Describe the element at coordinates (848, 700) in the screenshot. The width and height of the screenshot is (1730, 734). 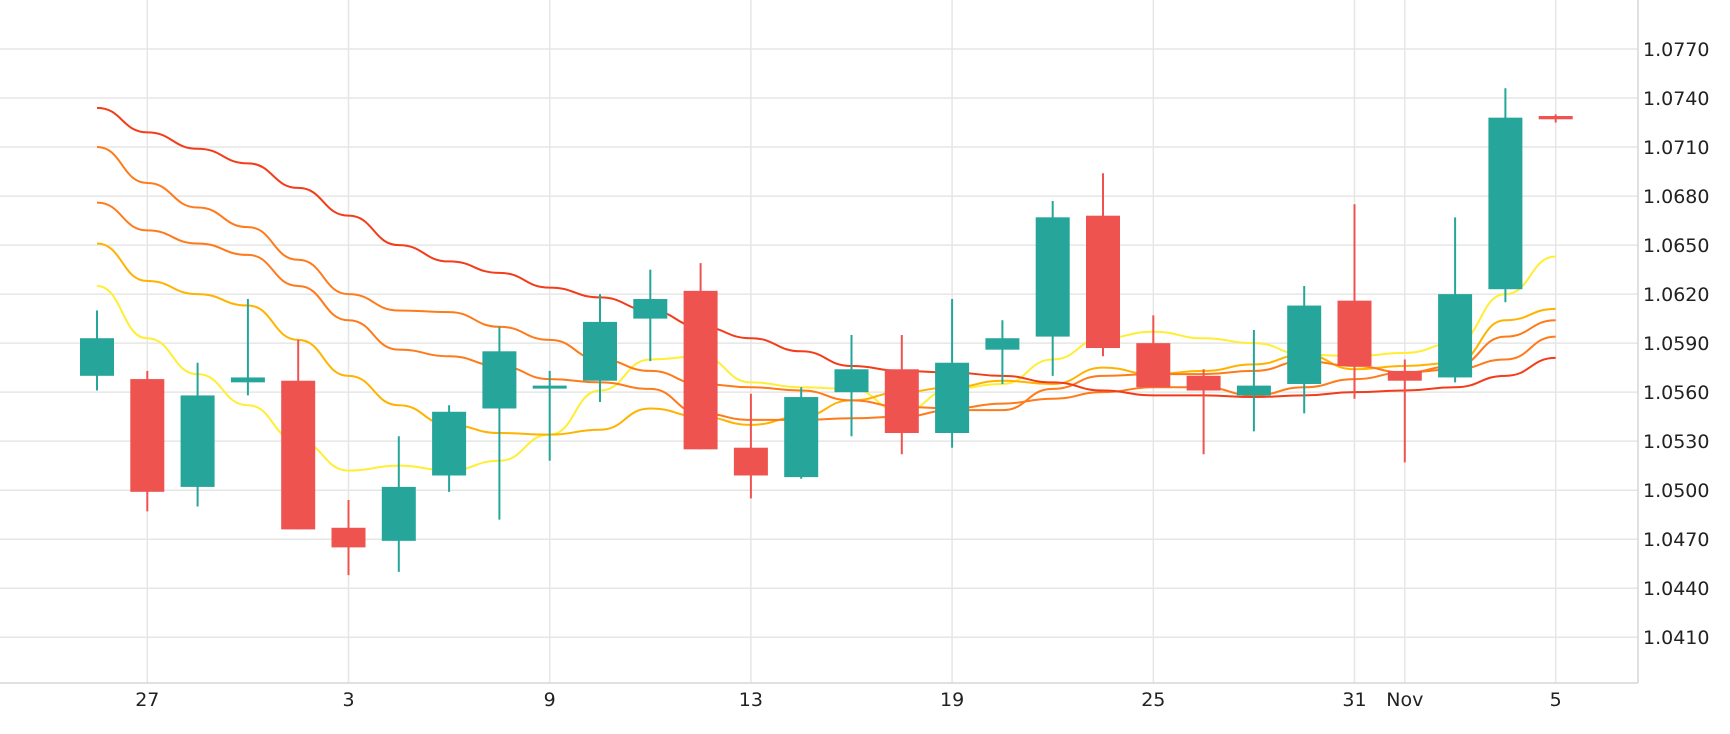
I see `x-tick-labels: 27 3 9 13 19 25 31 Nov 5` at that location.